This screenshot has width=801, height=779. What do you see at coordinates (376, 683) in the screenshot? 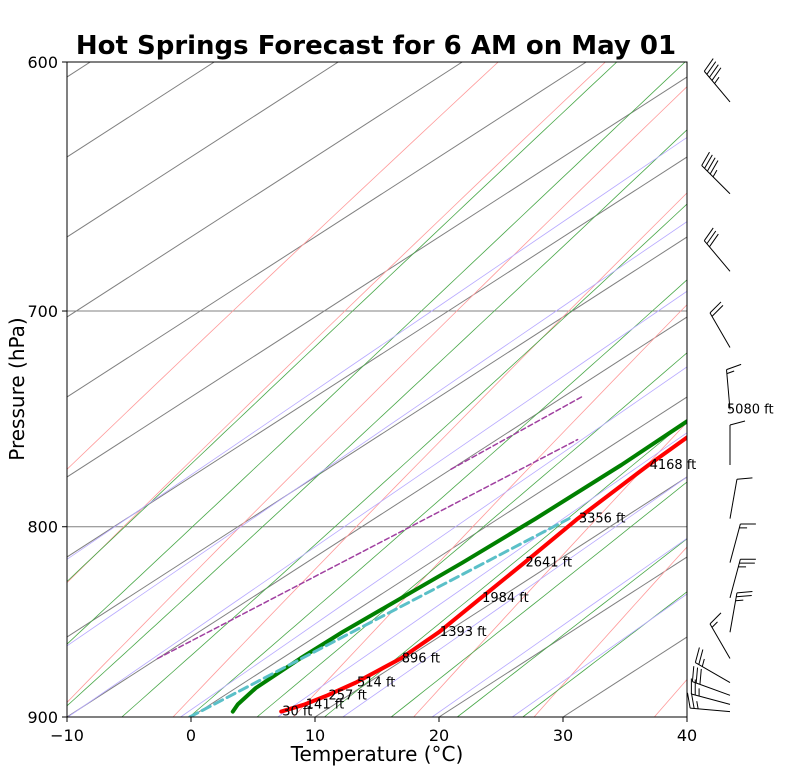
I see `height-label: 514 ft` at bounding box center [376, 683].